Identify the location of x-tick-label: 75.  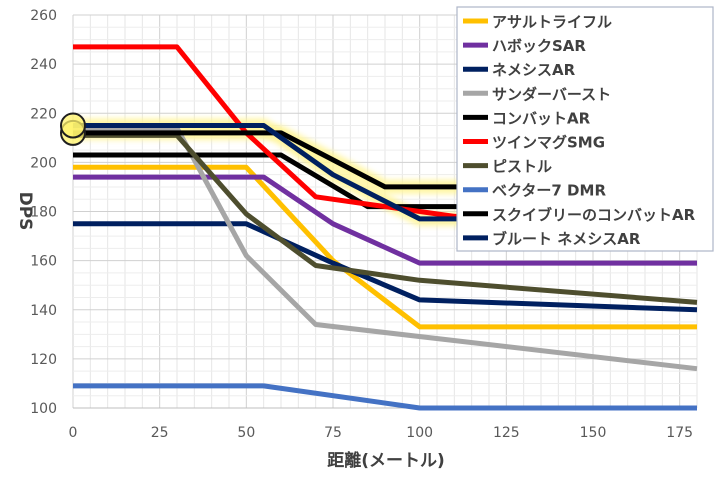
(333, 433).